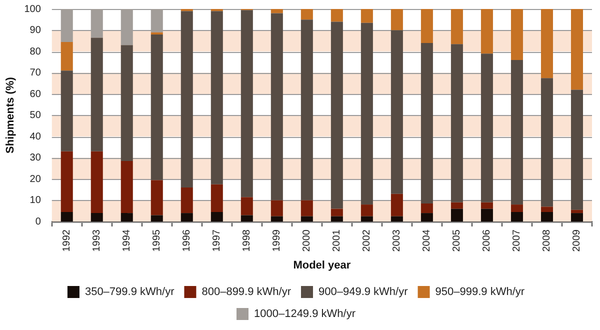 Image resolution: width=600 pixels, height=330 pixels. I want to click on x-tick-label: 1992, so click(67, 240).